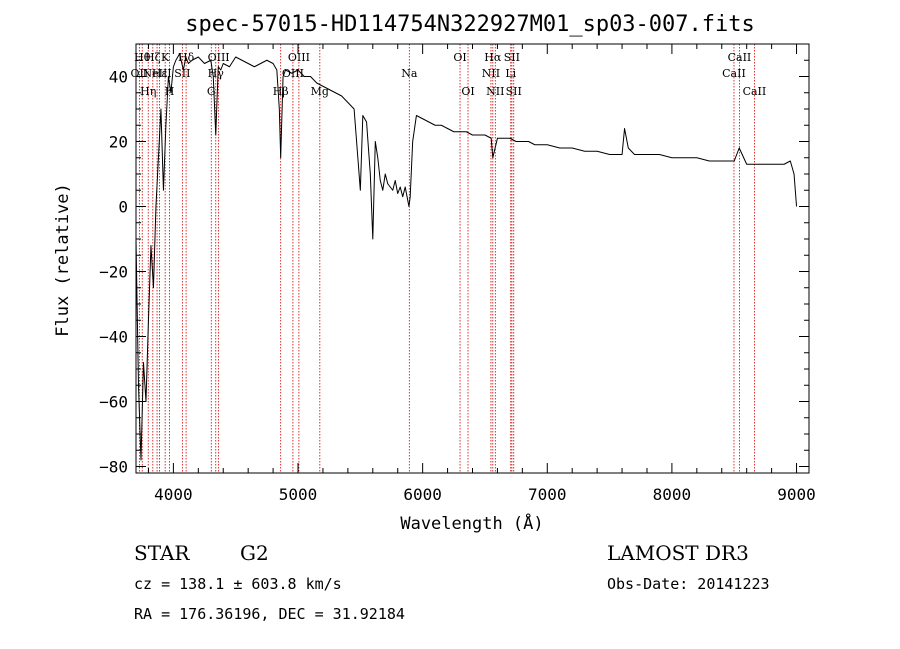 The height and width of the screenshot is (649, 900). Describe the element at coordinates (269, 614) in the screenshot. I see `coordinates-text: RA = 176.36196, DEC = 31.92184` at that location.